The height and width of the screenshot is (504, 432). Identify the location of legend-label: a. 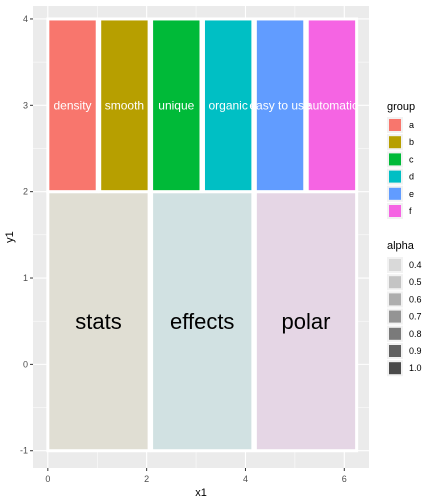
(411, 125).